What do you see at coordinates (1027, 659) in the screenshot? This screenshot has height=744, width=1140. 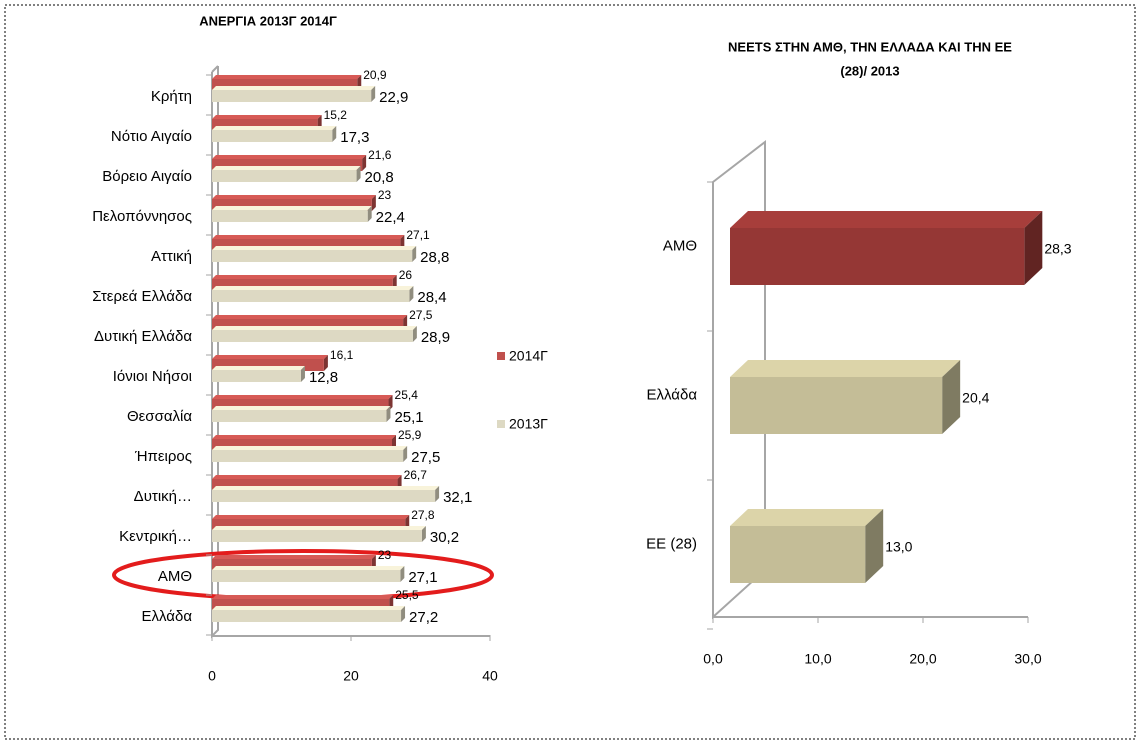 I see `x-tick-label: 30,0` at bounding box center [1027, 659].